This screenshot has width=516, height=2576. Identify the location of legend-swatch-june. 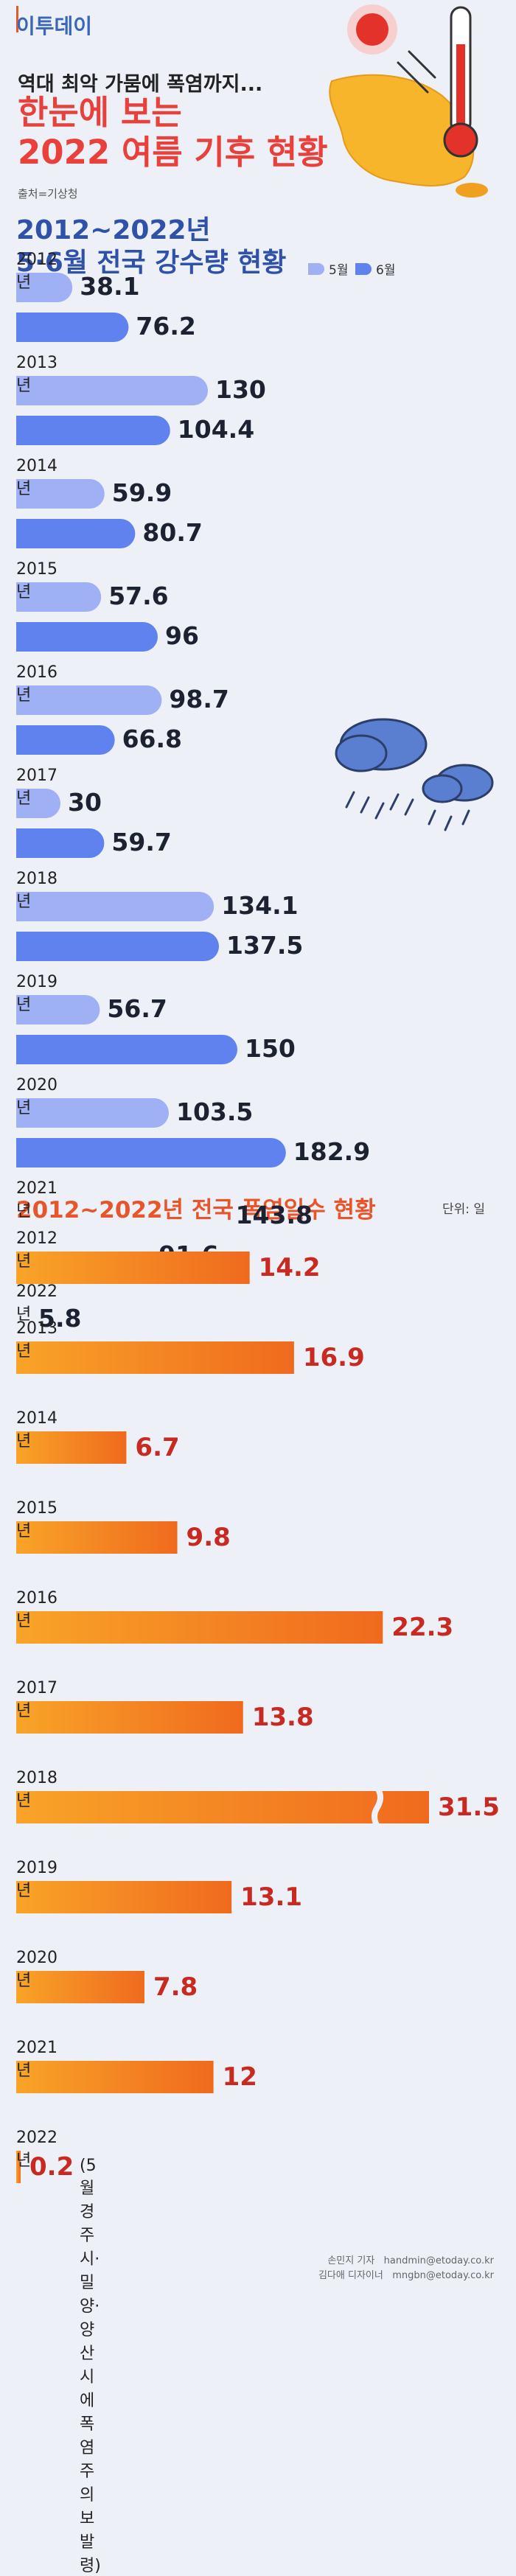
(363, 268).